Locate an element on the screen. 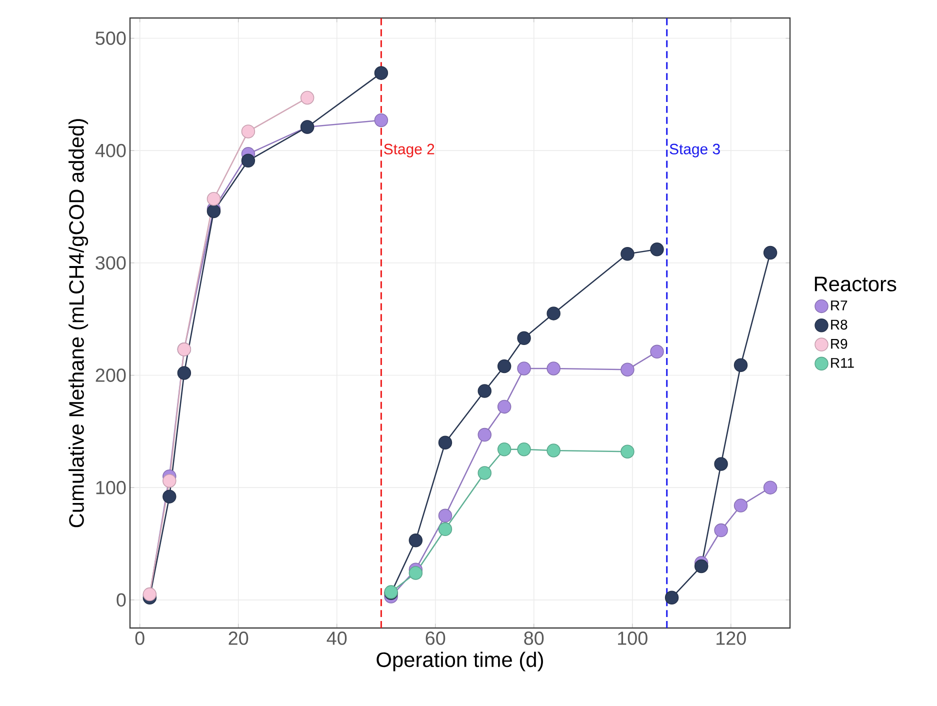  x-tick-label: 40 is located at coordinates (336, 638).